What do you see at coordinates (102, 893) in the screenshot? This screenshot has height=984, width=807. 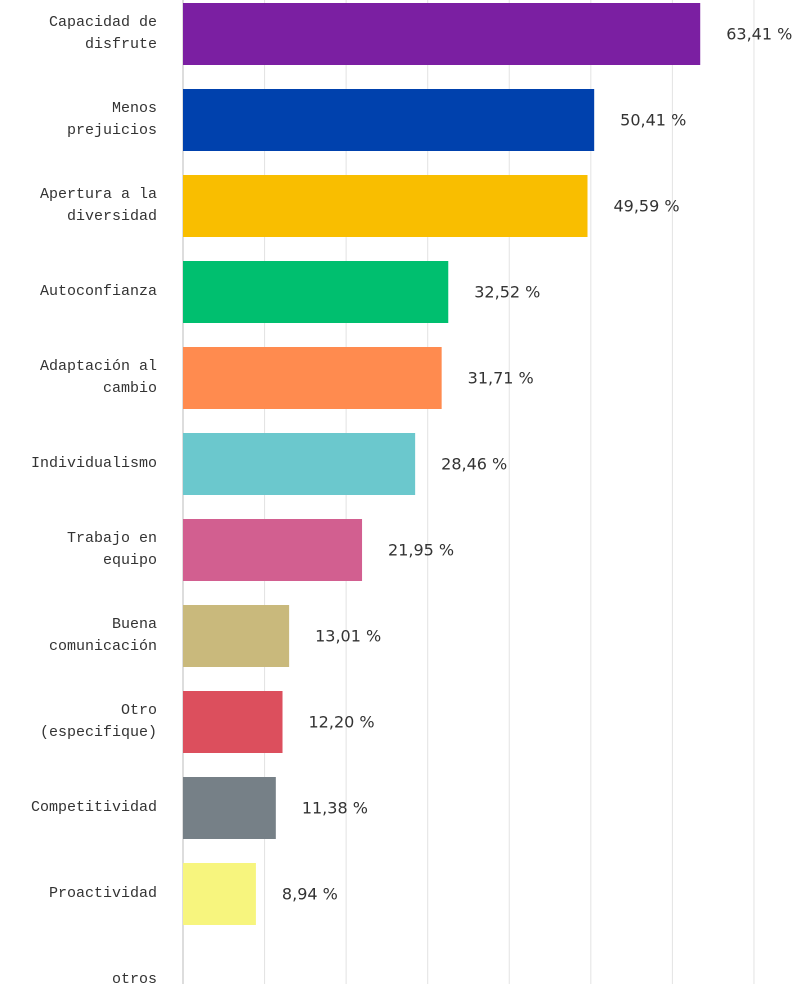 I see `category-label: Proactividad` at bounding box center [102, 893].